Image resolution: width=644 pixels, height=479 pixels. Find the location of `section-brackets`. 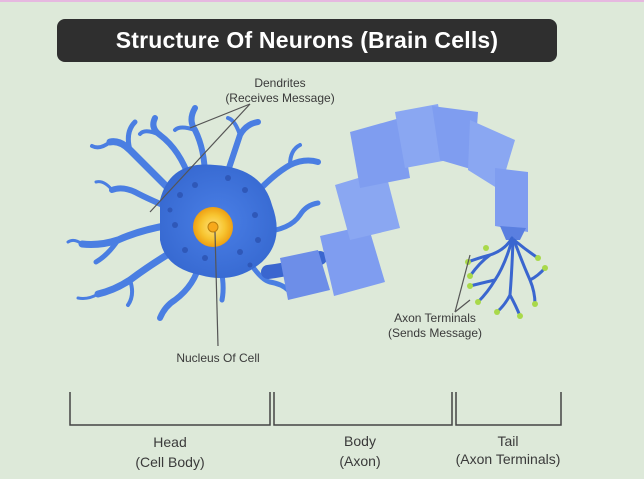

section-brackets is located at coordinates (315, 409).